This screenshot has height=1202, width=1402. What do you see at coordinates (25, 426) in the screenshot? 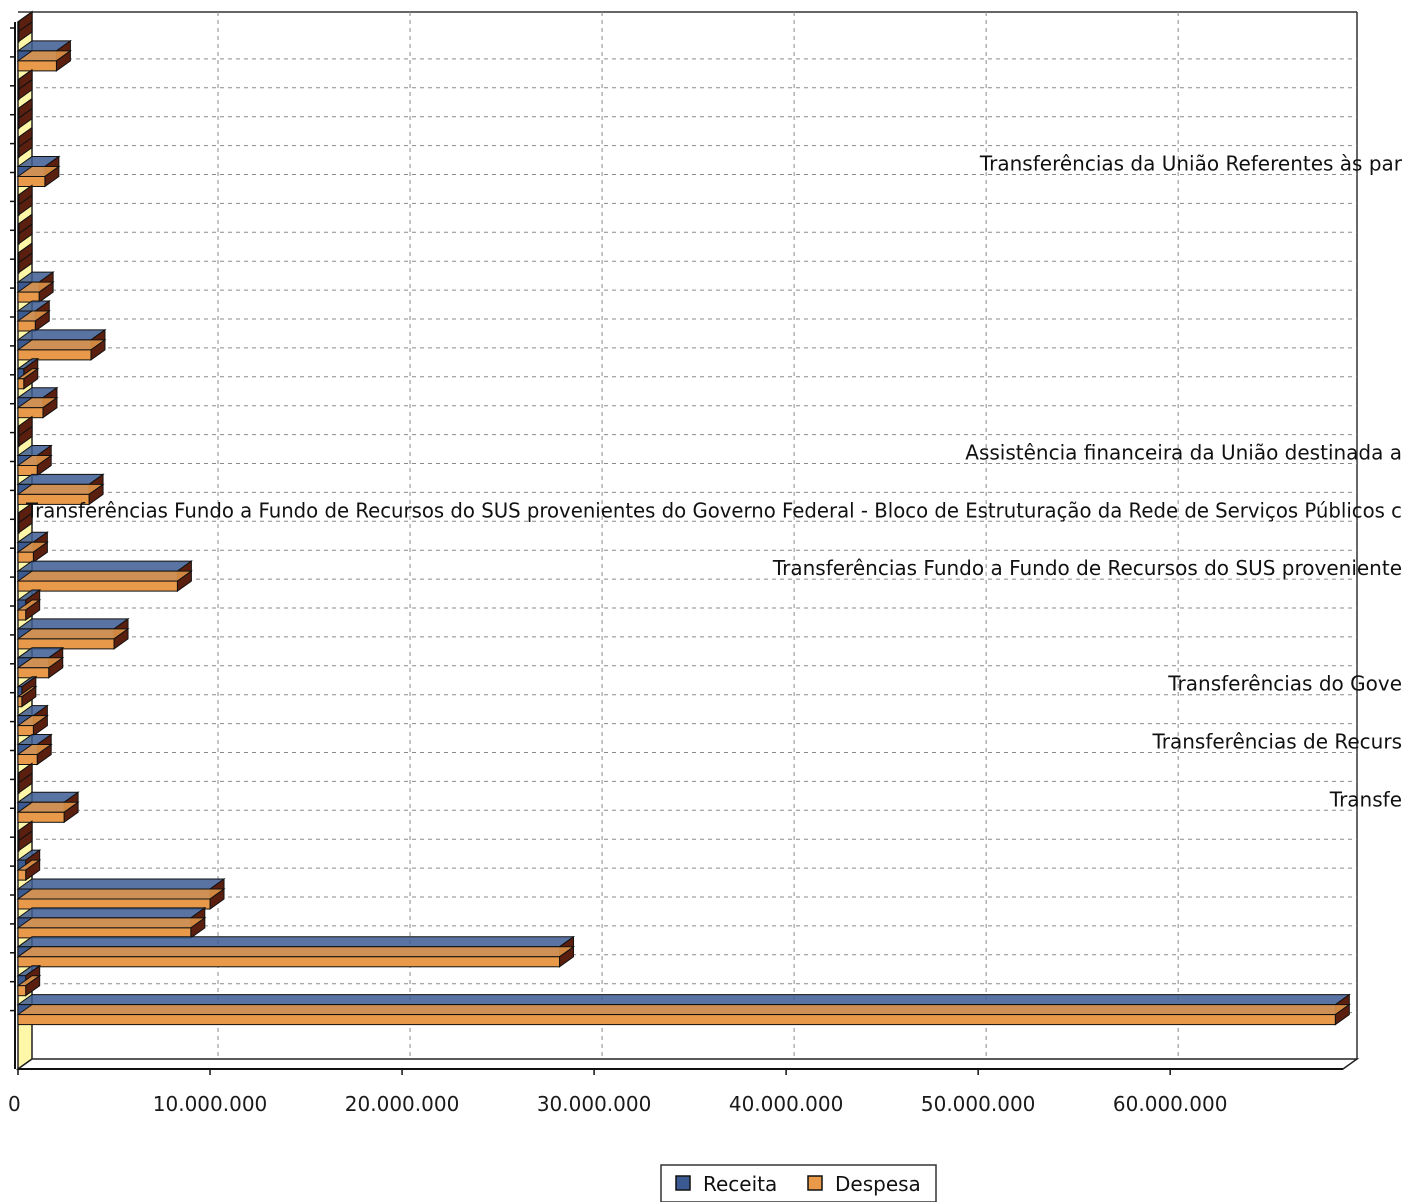
I see `bar-receita` at bounding box center [25, 426].